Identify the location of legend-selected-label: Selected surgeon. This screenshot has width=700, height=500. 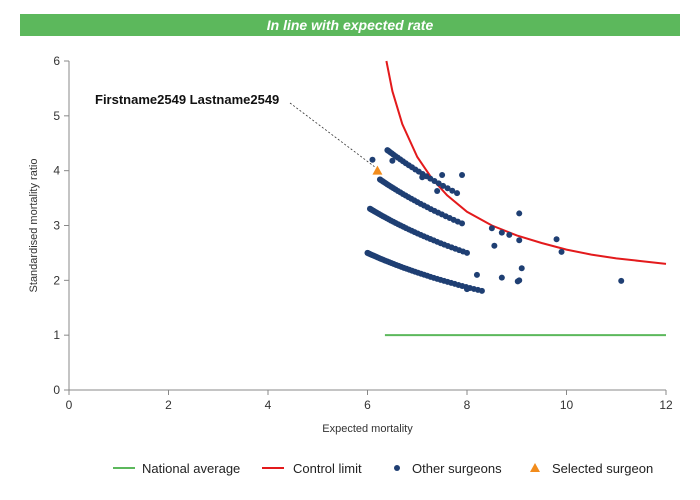
(602, 468).